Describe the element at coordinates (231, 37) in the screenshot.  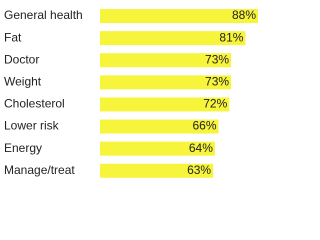
I see `value-label: 81%` at that location.